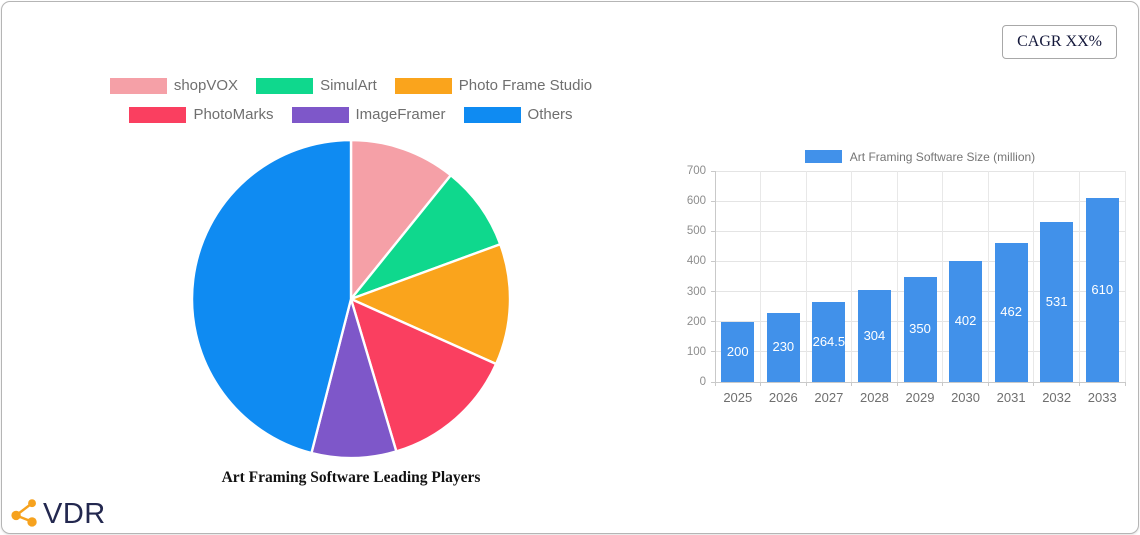  I want to click on legend-item: PhotoMarks, so click(201, 114).